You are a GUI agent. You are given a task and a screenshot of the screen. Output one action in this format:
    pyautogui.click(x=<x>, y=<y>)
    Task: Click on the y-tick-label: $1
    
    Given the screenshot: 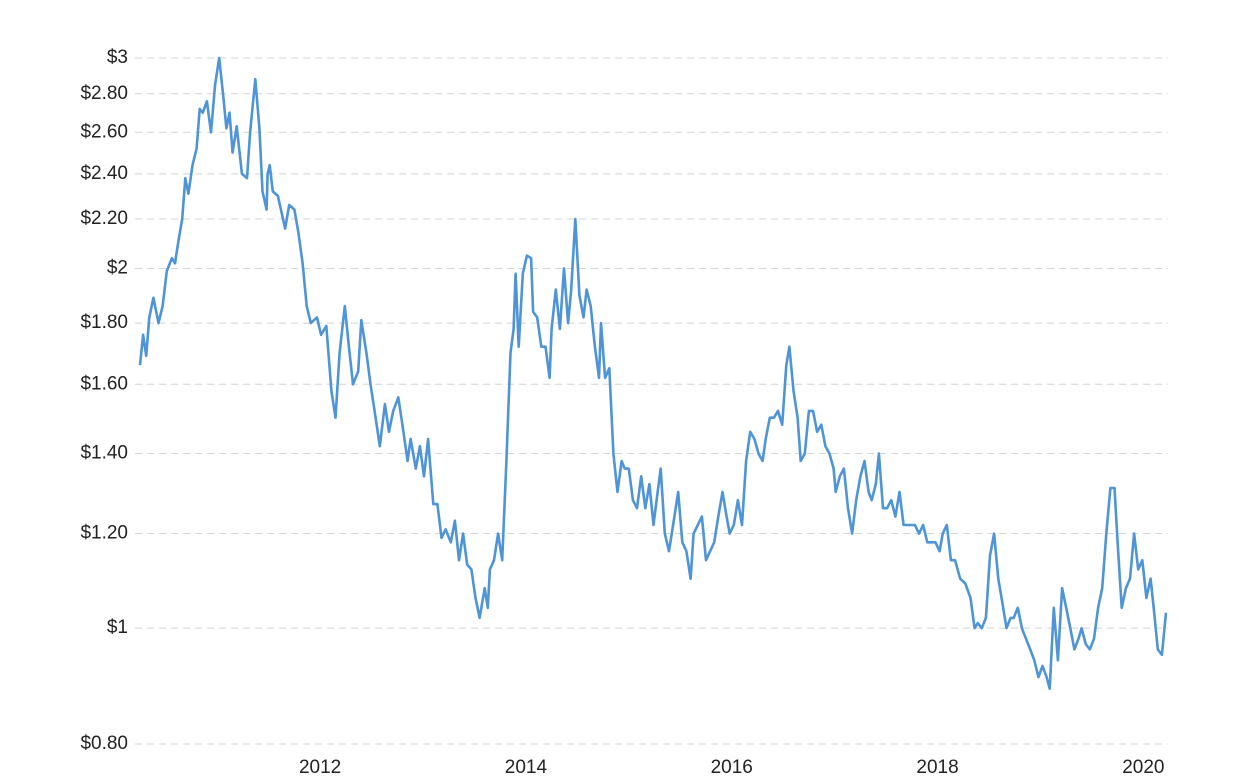 What is the action you would take?
    pyautogui.click(x=117, y=627)
    